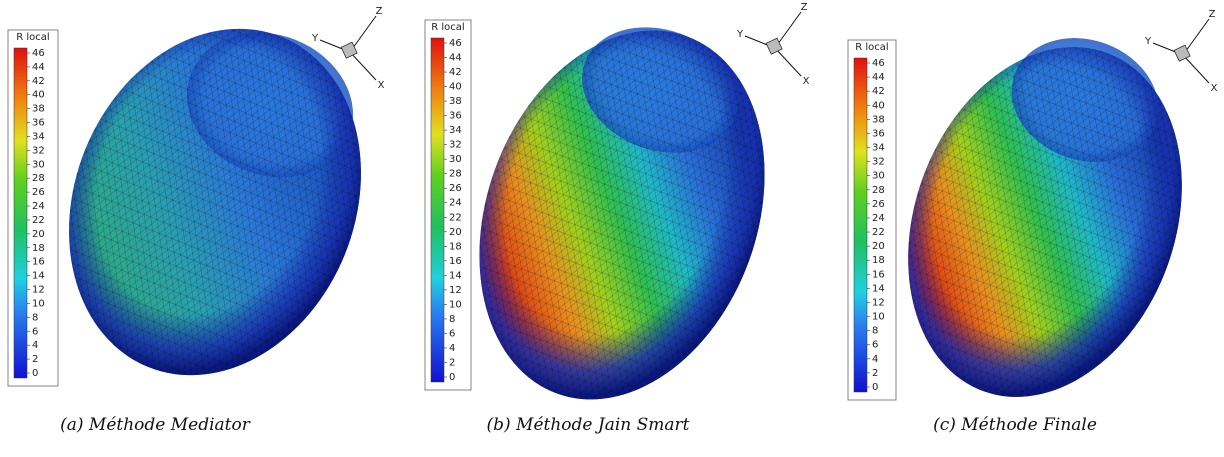 This screenshot has width=1224, height=457. Describe the element at coordinates (878, 63) in the screenshot. I see `legend-tick-label: 46` at that location.